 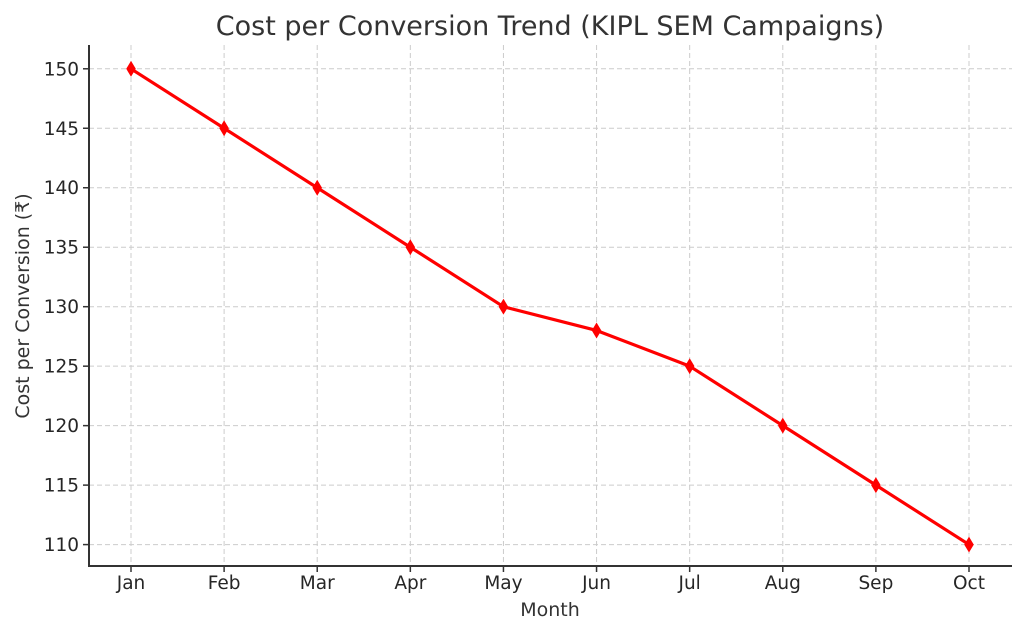 I want to click on x-tick-label: Aug, so click(x=783, y=583).